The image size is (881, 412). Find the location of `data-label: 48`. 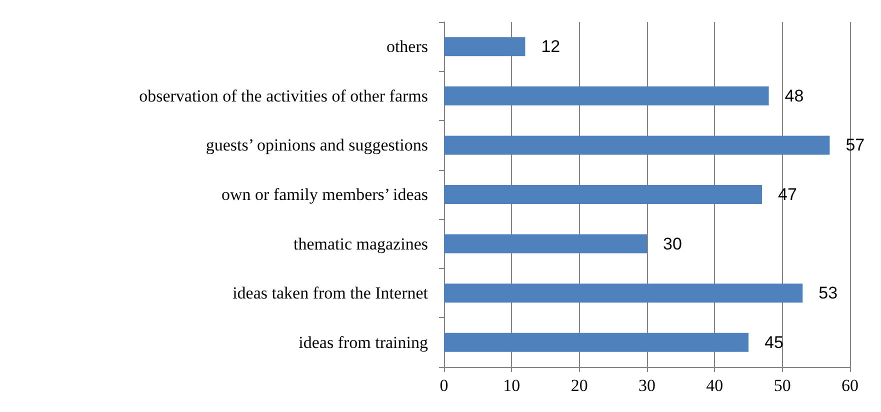

data-label: 48 is located at coordinates (794, 96).